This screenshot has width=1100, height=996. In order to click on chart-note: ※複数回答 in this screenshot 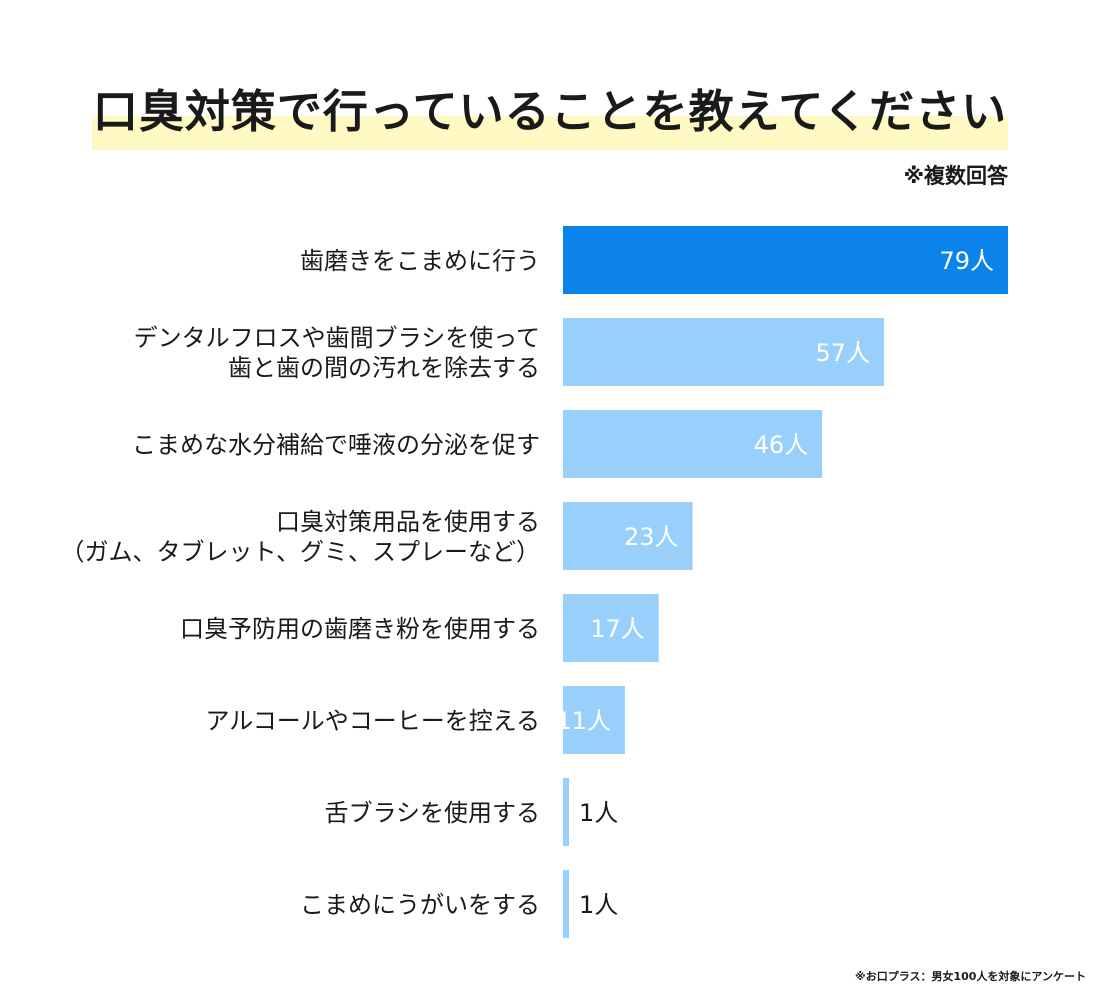, I will do `click(955, 176)`.